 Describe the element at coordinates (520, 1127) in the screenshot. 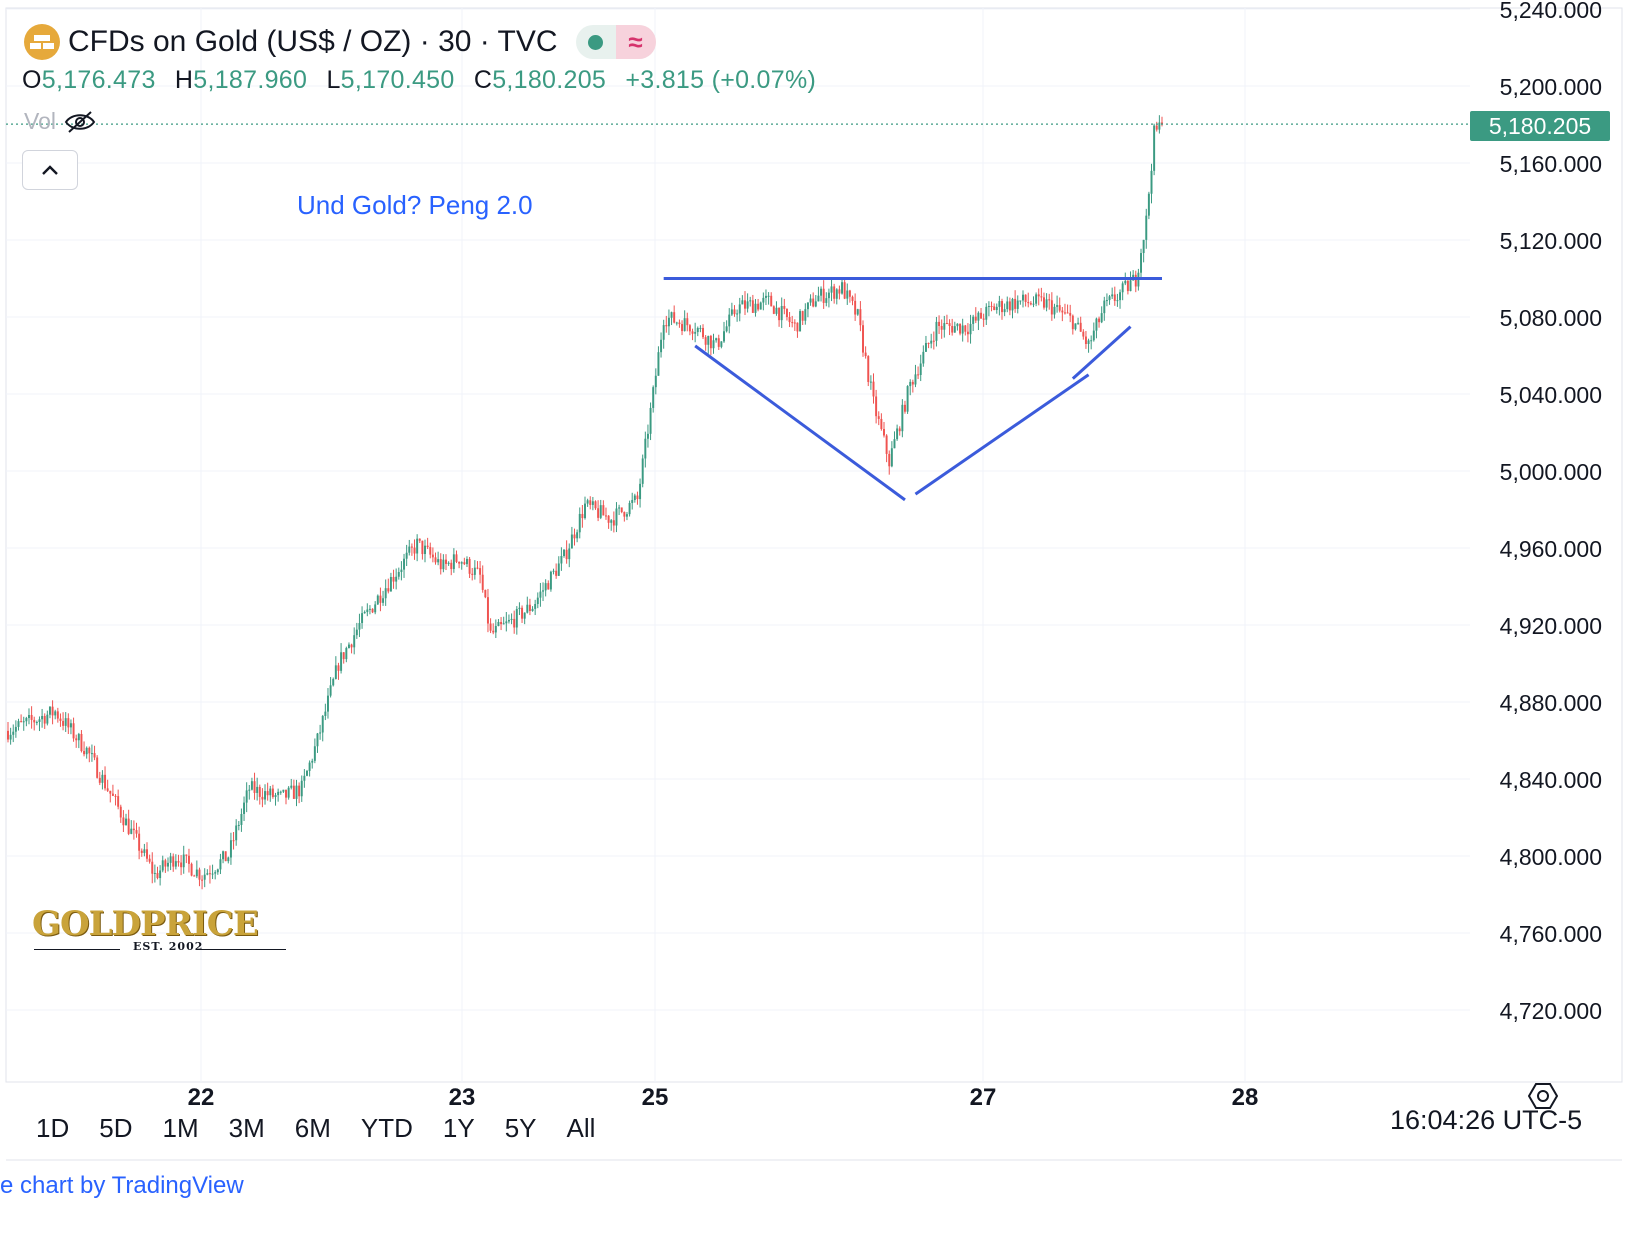

I see `range-5y-button: 5Y` at that location.